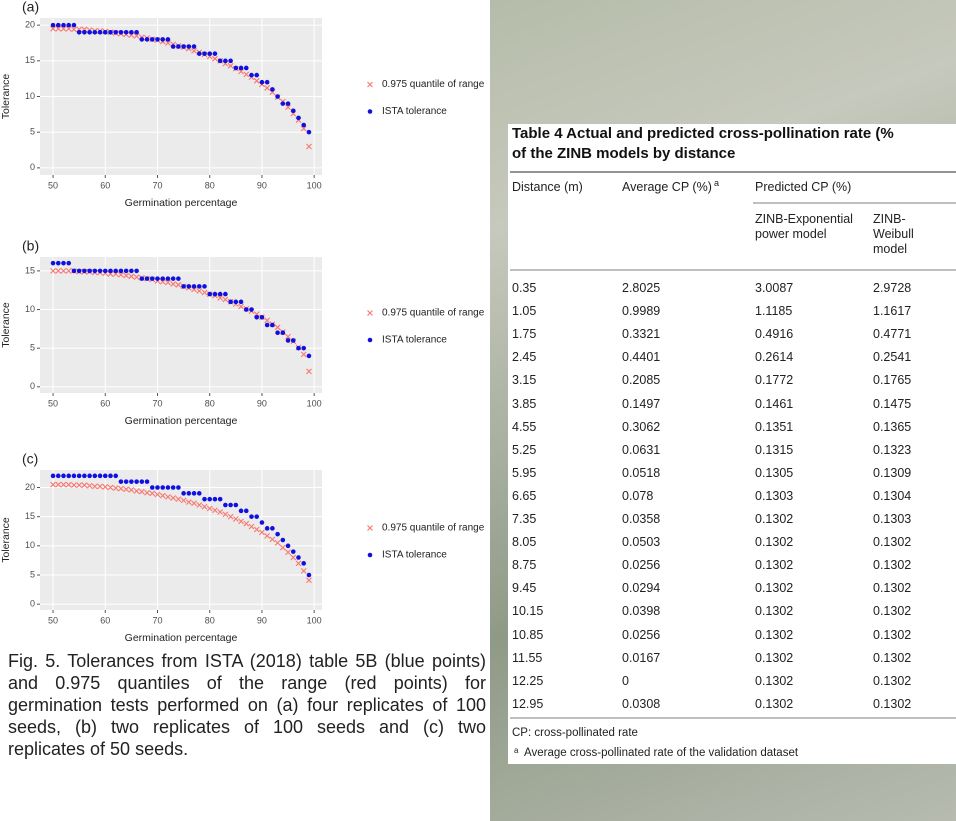 The image size is (956, 821). Describe the element at coordinates (774, 380) in the screenshot. I see `table-cell: 0.1772` at that location.